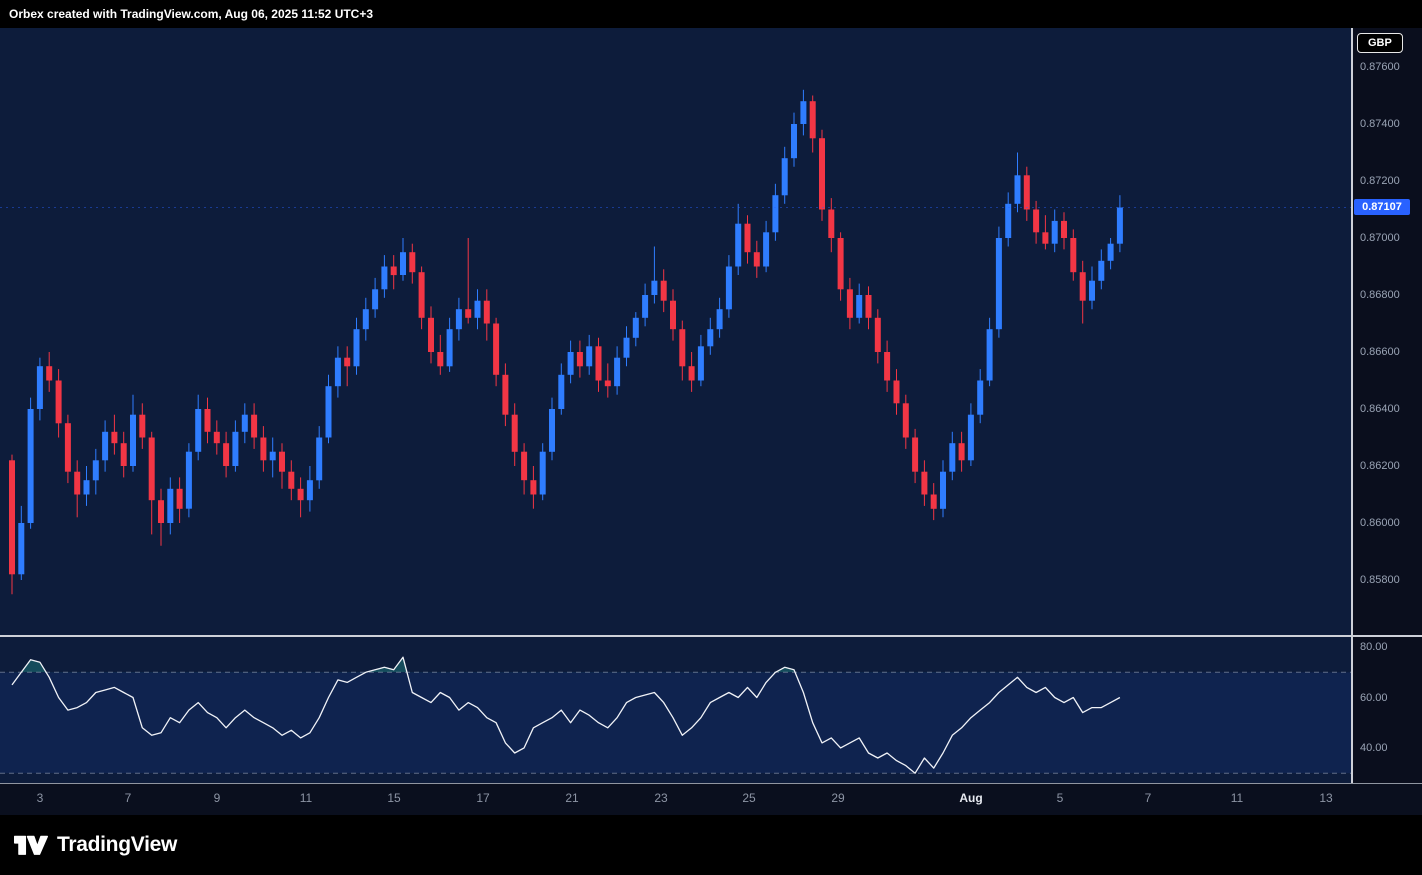 This screenshot has height=875, width=1422. I want to click on time-tick-label: Aug, so click(971, 798).